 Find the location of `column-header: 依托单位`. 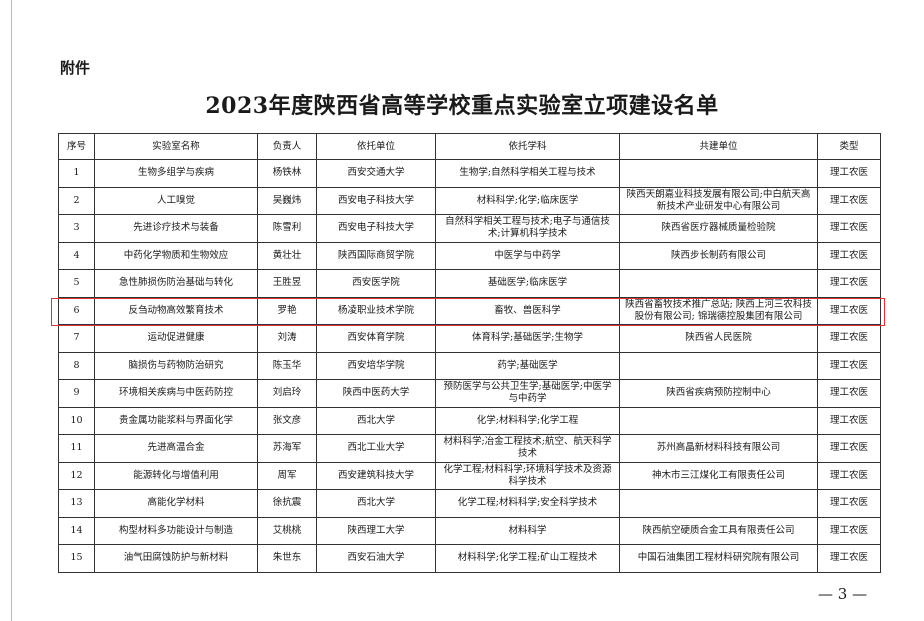

column-header: 依托单位 is located at coordinates (376, 146).